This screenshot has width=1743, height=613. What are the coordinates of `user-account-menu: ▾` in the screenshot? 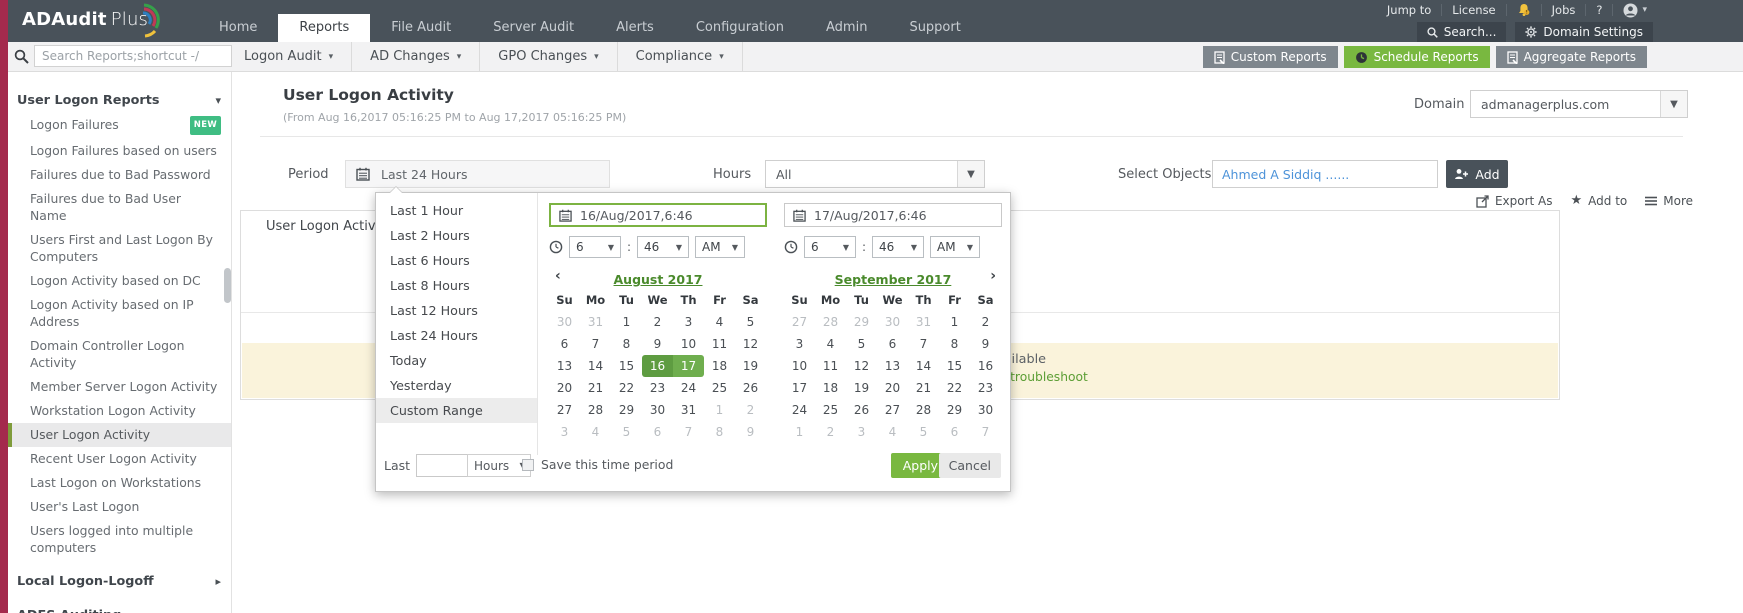 It's located at (1634, 10).